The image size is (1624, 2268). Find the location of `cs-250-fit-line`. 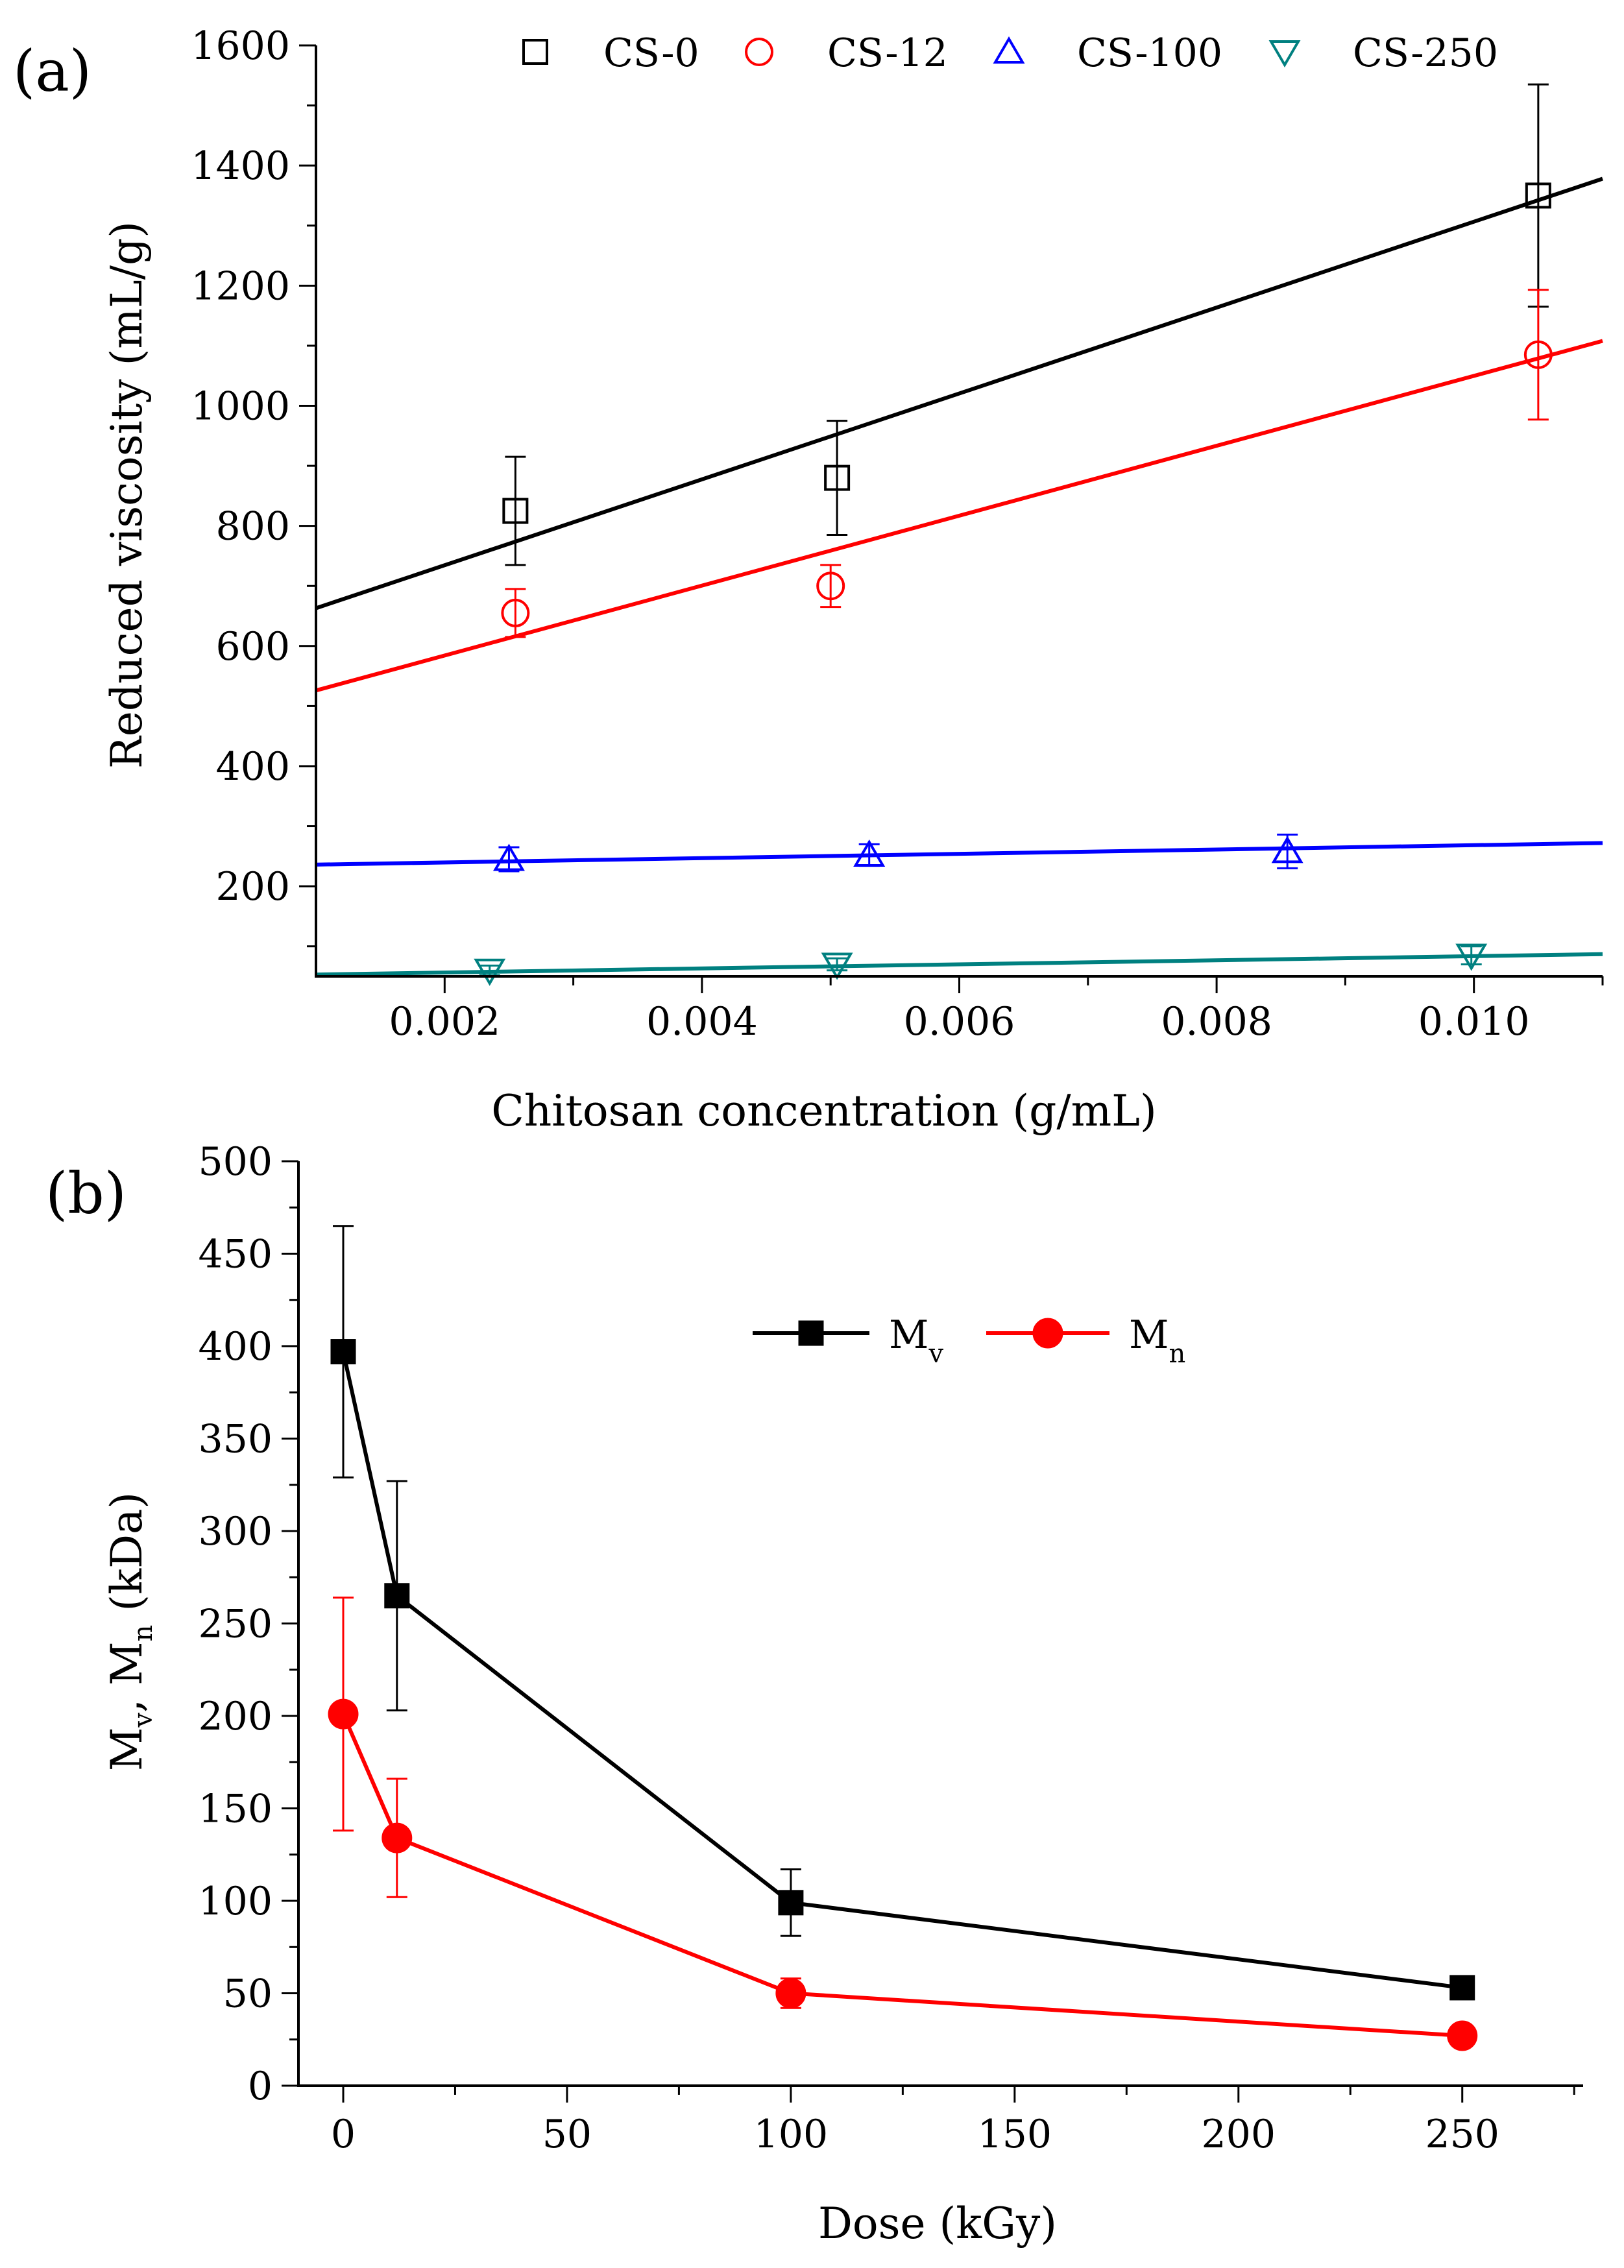

cs-250-fit-line is located at coordinates (959, 964).